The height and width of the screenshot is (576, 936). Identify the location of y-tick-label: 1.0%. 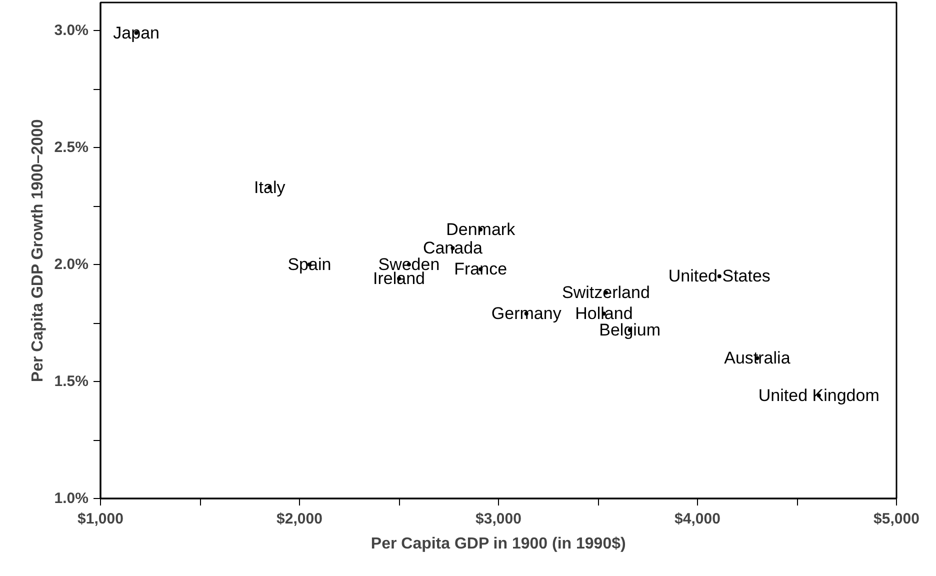
(71, 498).